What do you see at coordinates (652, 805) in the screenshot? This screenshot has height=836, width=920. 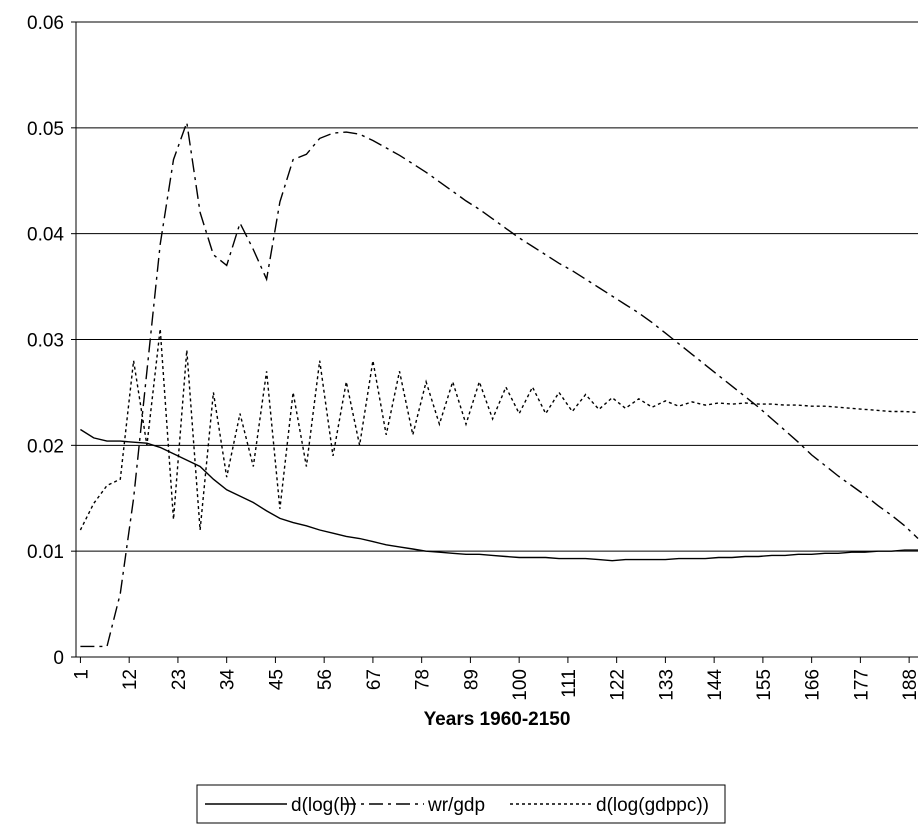 I see `legend-label: d(log(gdppc))` at bounding box center [652, 805].